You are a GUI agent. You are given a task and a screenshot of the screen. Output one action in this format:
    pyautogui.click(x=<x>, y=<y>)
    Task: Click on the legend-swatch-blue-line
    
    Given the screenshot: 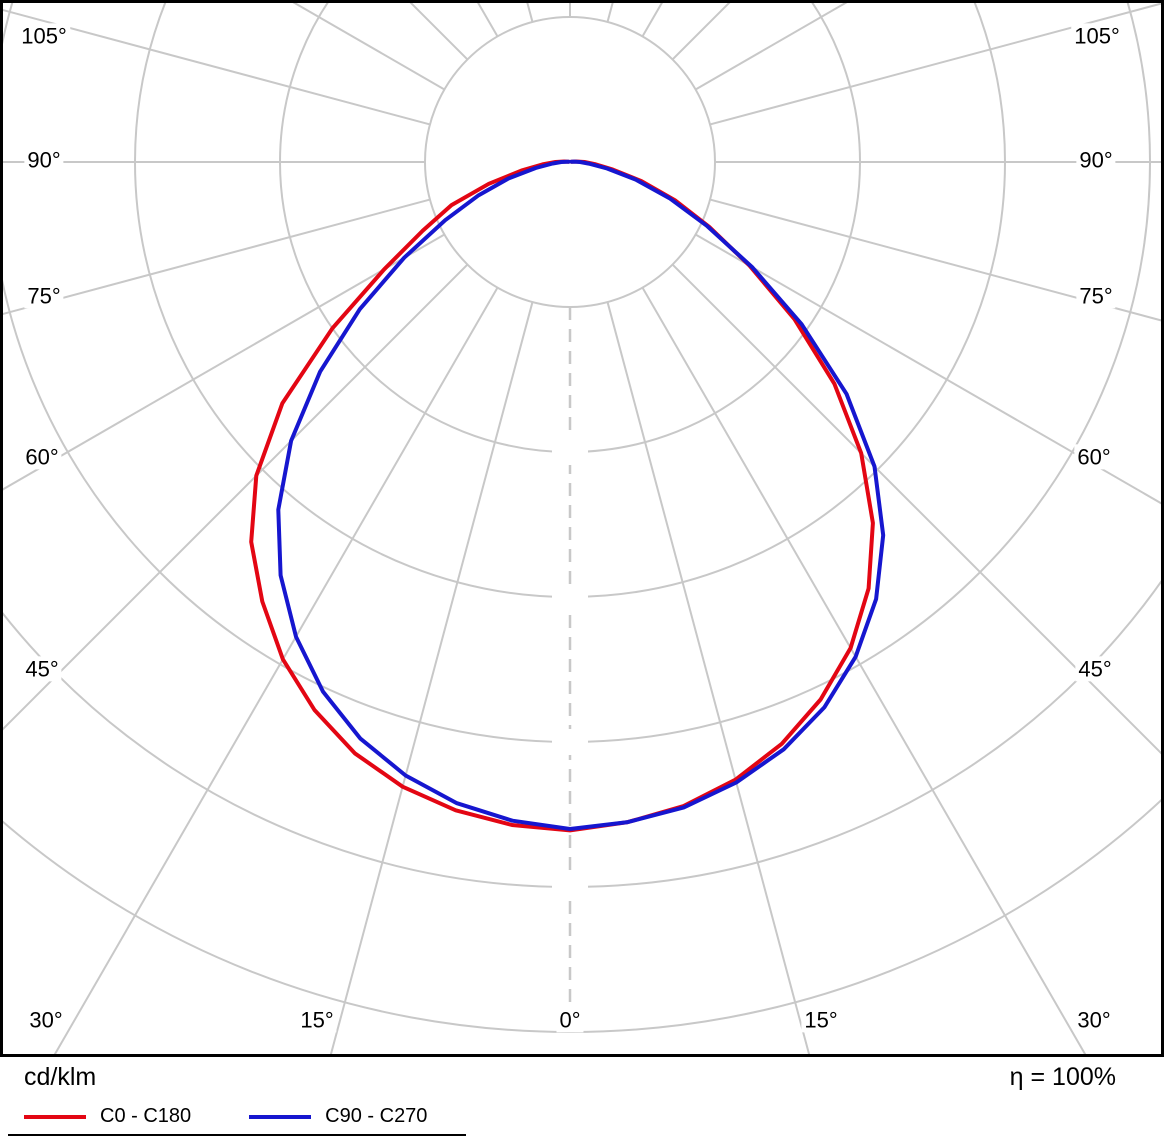 What is the action you would take?
    pyautogui.click(x=280, y=1116)
    